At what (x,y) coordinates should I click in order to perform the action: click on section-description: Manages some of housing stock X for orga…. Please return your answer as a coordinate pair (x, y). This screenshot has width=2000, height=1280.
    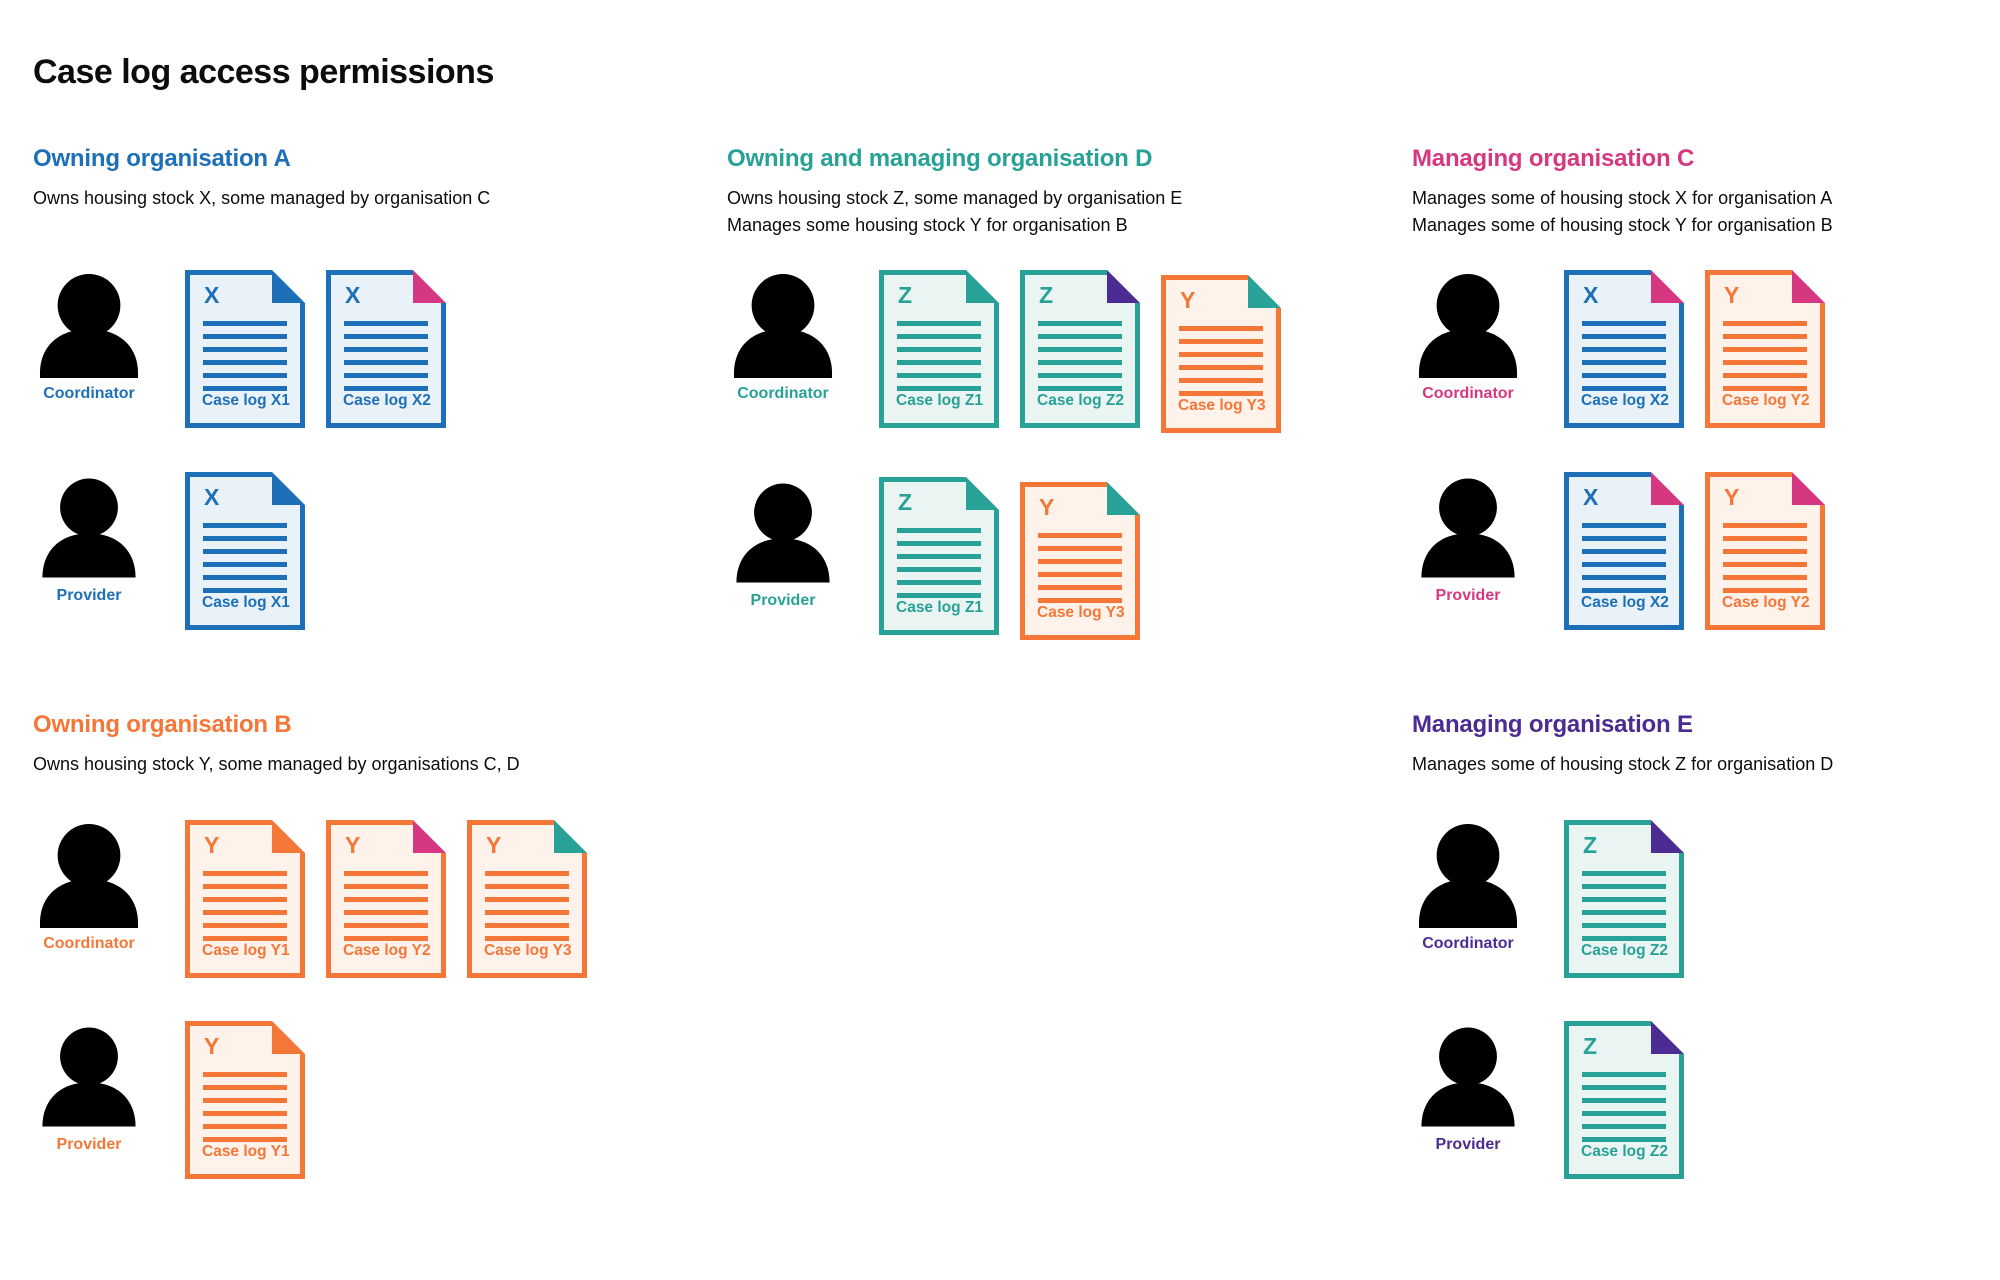
    Looking at the image, I should click on (1692, 212).